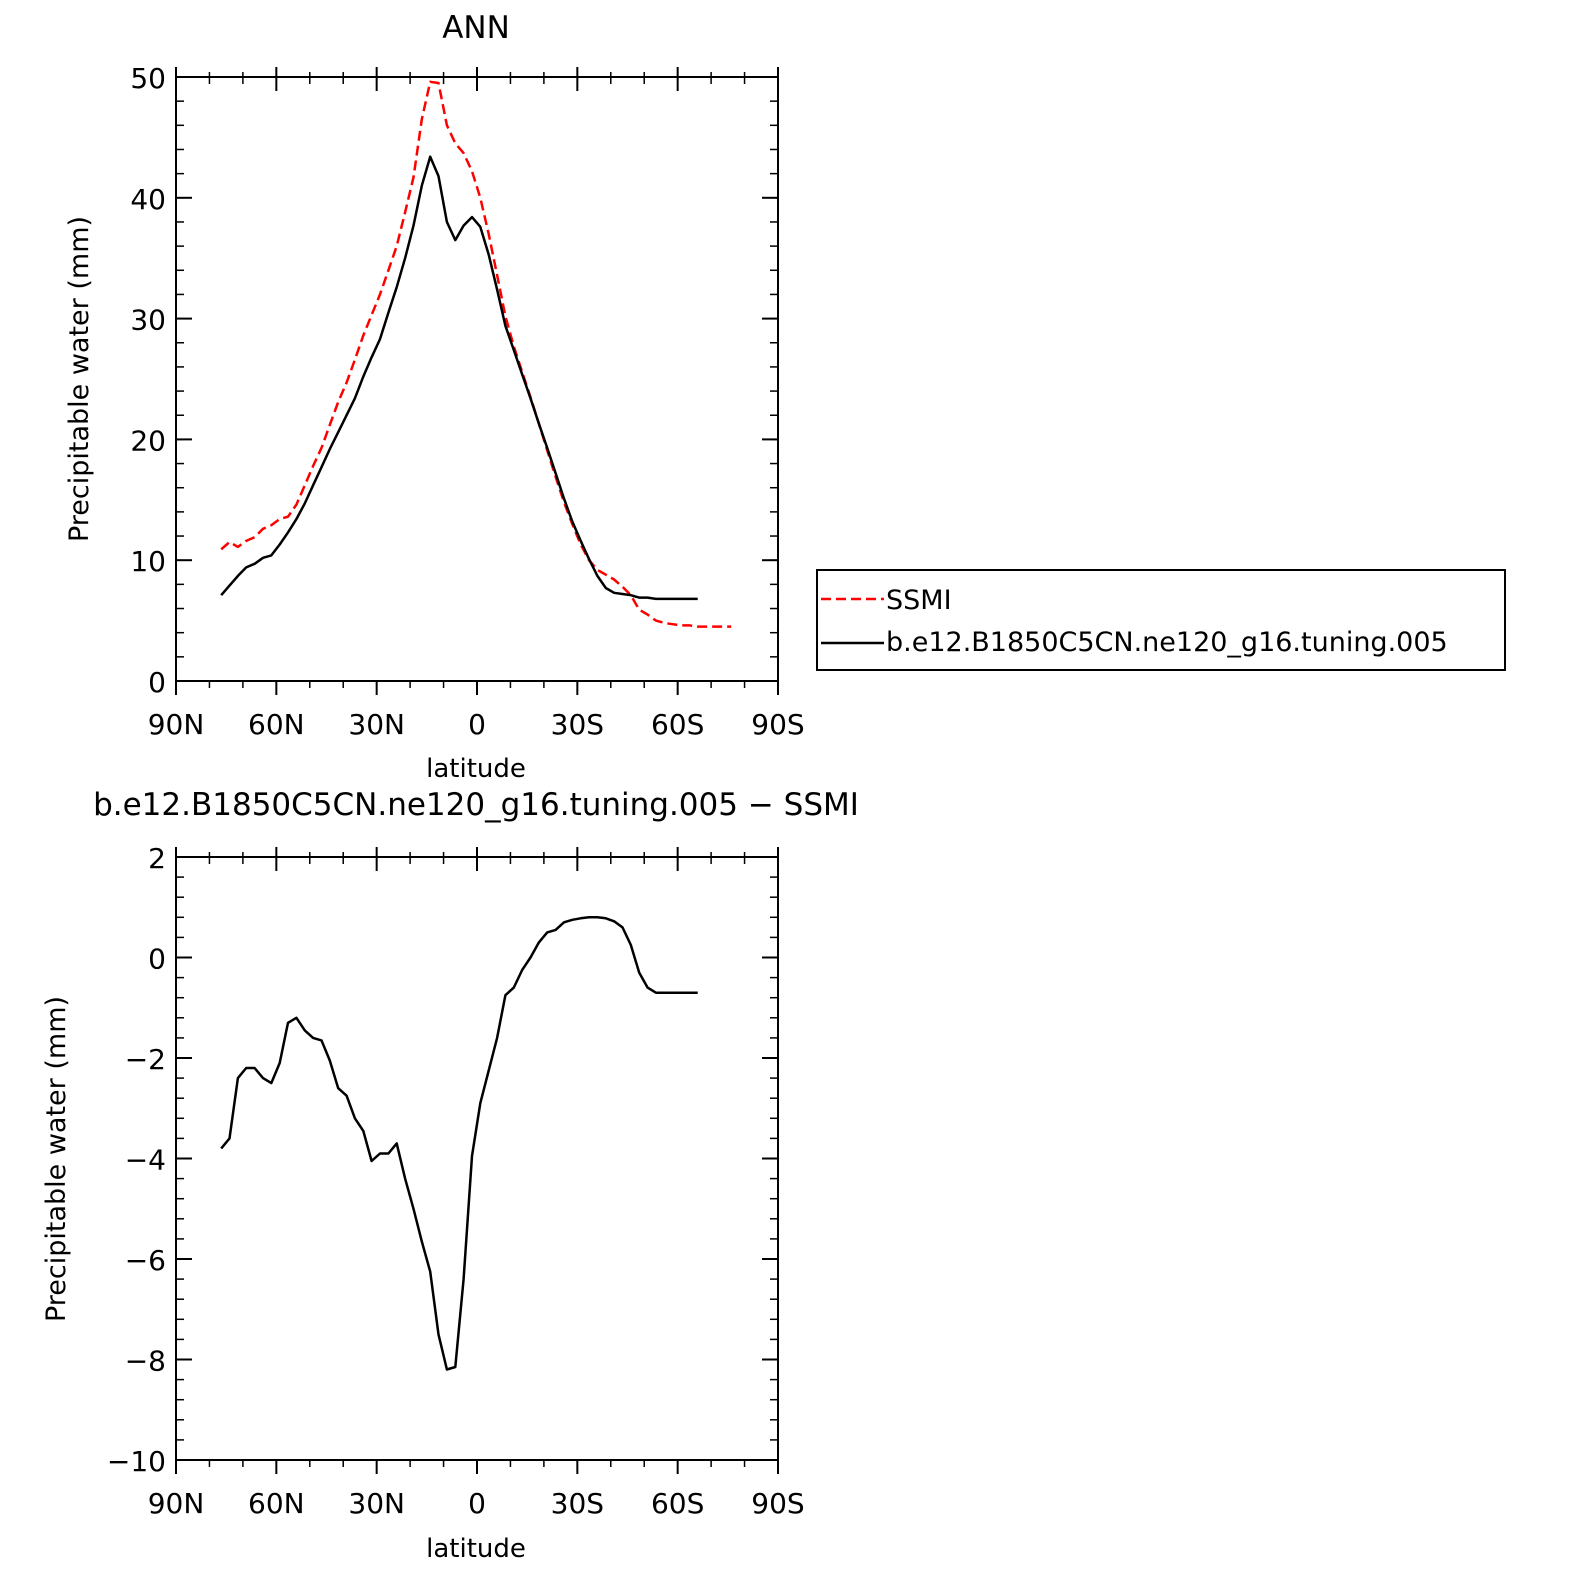 This screenshot has height=1585, width=1583. I want to click on bottom-x-tick-label: 60S, so click(677, 1503).